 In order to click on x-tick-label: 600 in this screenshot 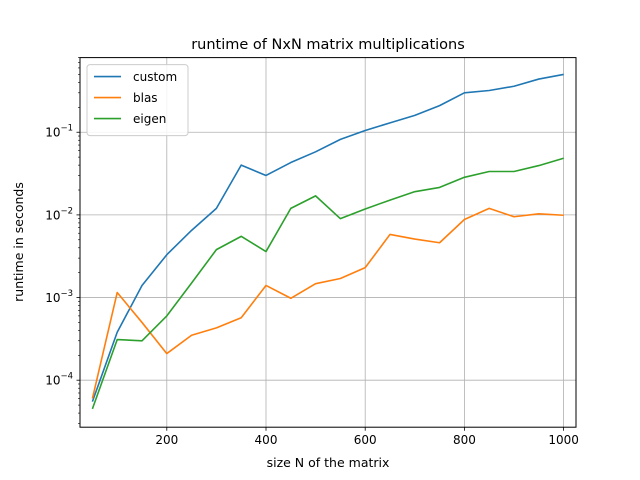, I will do `click(365, 440)`.